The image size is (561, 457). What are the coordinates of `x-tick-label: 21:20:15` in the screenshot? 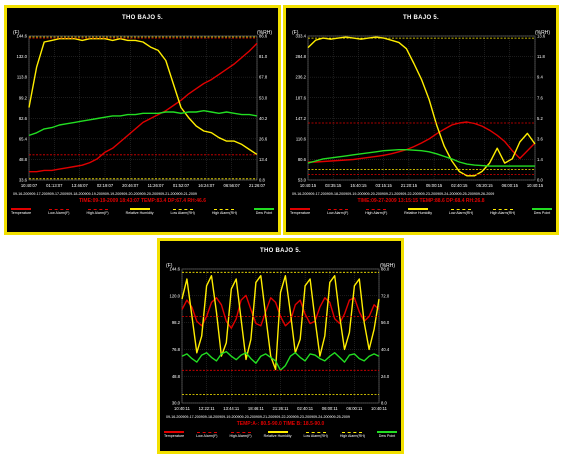 It's located at (409, 185).